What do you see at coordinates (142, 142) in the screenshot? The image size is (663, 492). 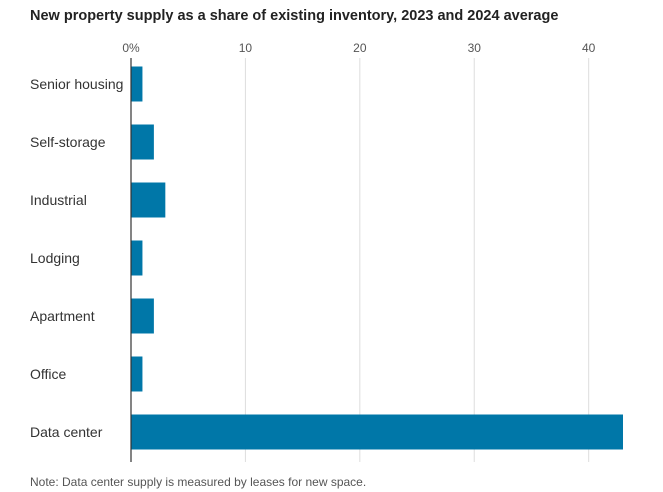 I see `bar-self-storage` at bounding box center [142, 142].